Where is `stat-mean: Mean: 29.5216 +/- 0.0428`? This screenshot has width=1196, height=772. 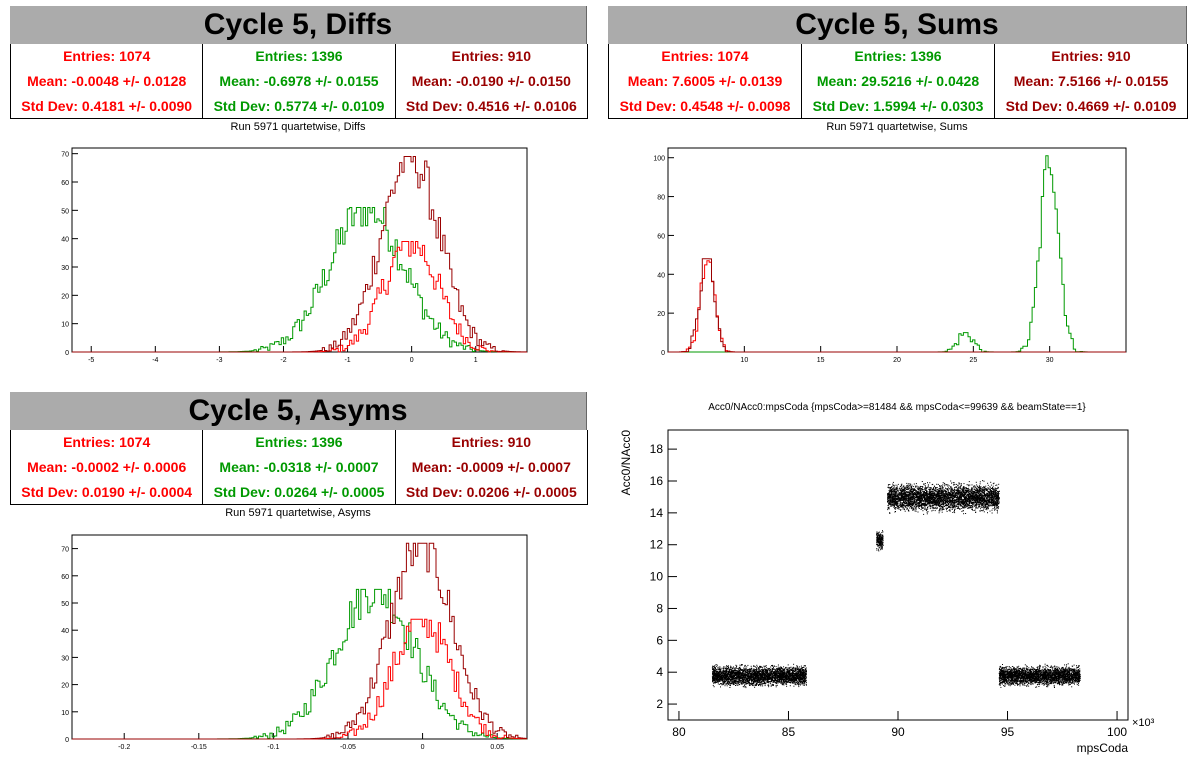 stat-mean: Mean: 29.5216 +/- 0.0428 is located at coordinates (898, 80).